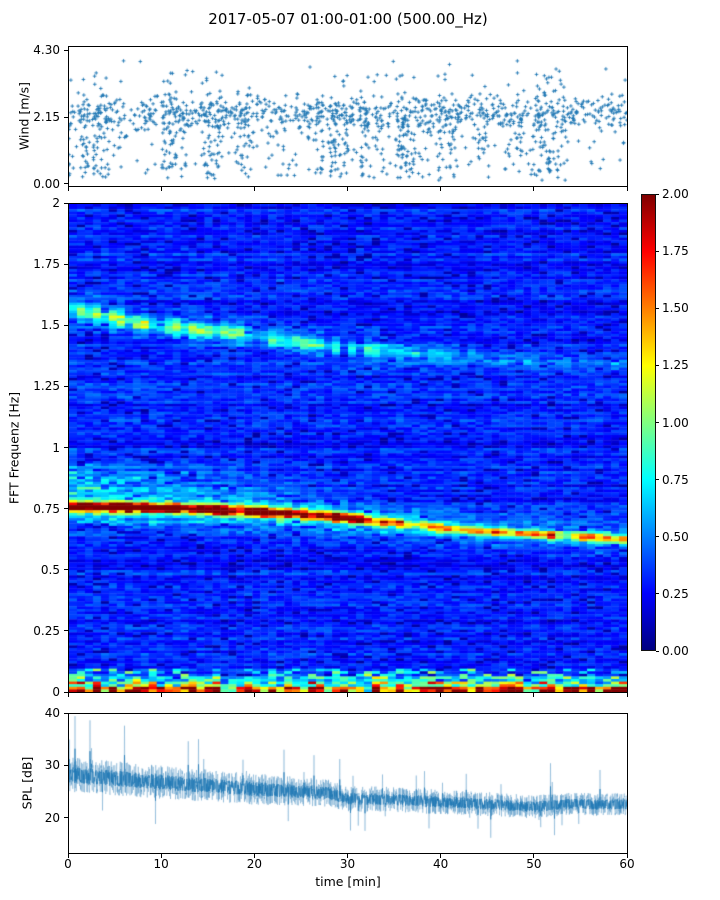 The height and width of the screenshot is (900, 720). Describe the element at coordinates (161, 864) in the screenshot. I see `spl-x-tick-label: 10` at that location.